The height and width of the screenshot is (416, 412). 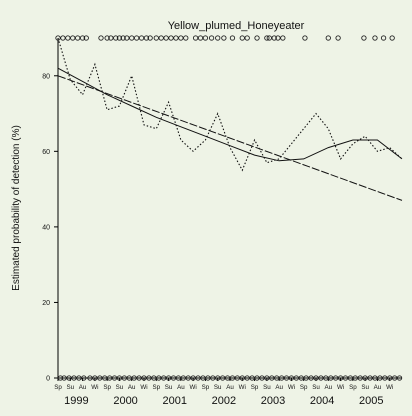 What do you see at coordinates (218, 387) in the screenshot?
I see `season-label-13: Su` at bounding box center [218, 387].